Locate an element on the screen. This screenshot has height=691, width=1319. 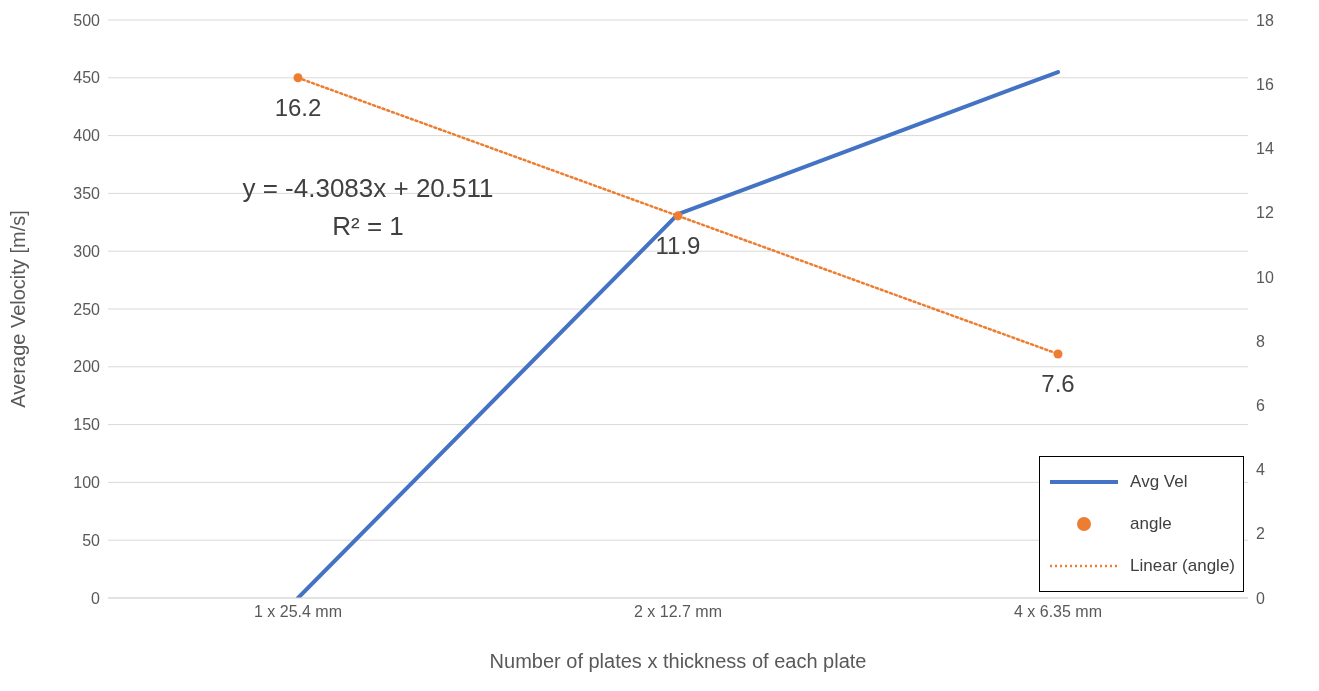
y2-tick-label: 6 is located at coordinates (1260, 406).